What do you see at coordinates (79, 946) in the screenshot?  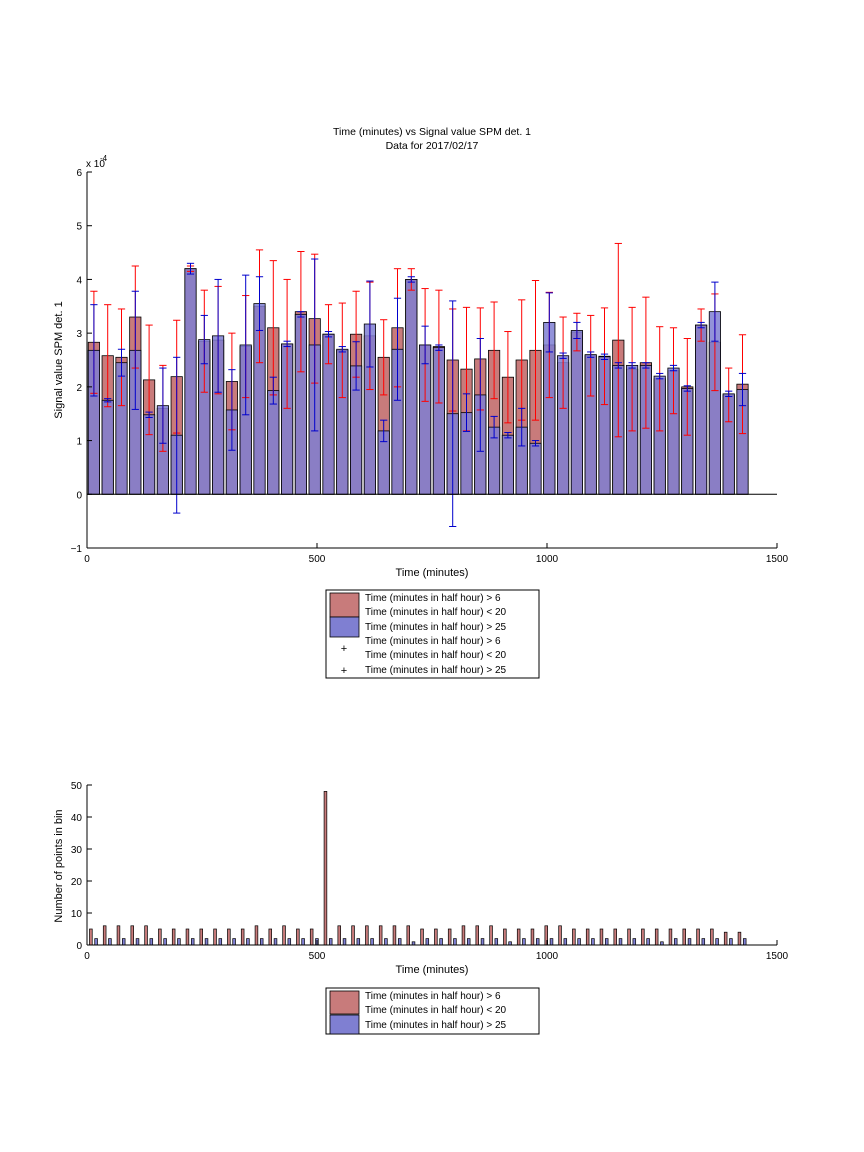 I see `y-tick-label-2: 0` at bounding box center [79, 946].